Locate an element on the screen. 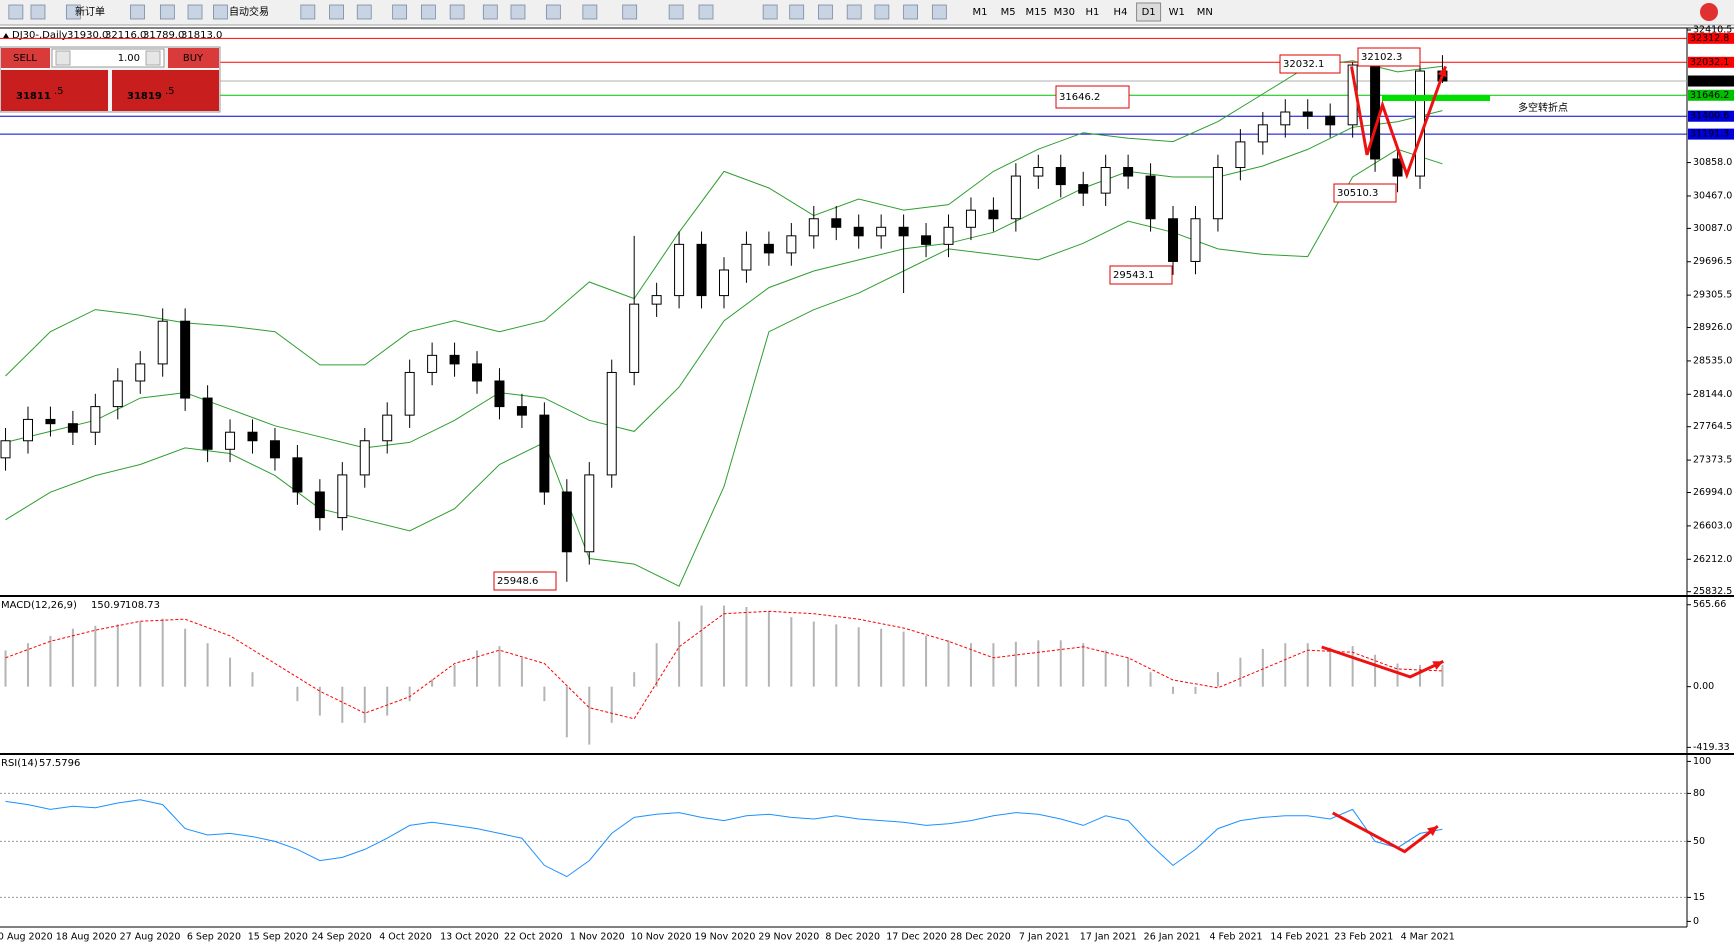 This screenshot has width=1734, height=946. alert-icon is located at coordinates (1709, 12).